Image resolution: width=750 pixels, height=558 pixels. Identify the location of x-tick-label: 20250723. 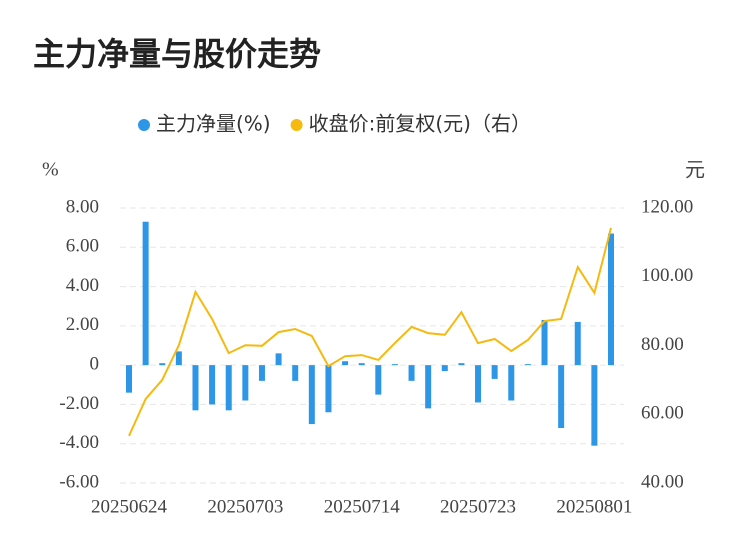
(478, 506).